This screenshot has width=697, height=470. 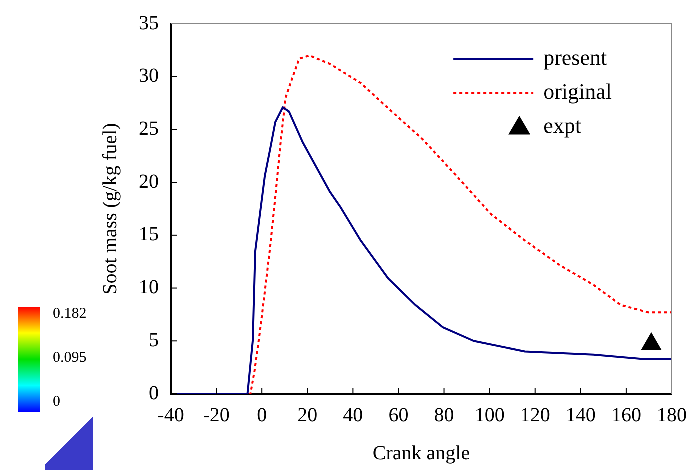 What do you see at coordinates (149, 235) in the screenshot?
I see `y-tick-label: 15` at bounding box center [149, 235].